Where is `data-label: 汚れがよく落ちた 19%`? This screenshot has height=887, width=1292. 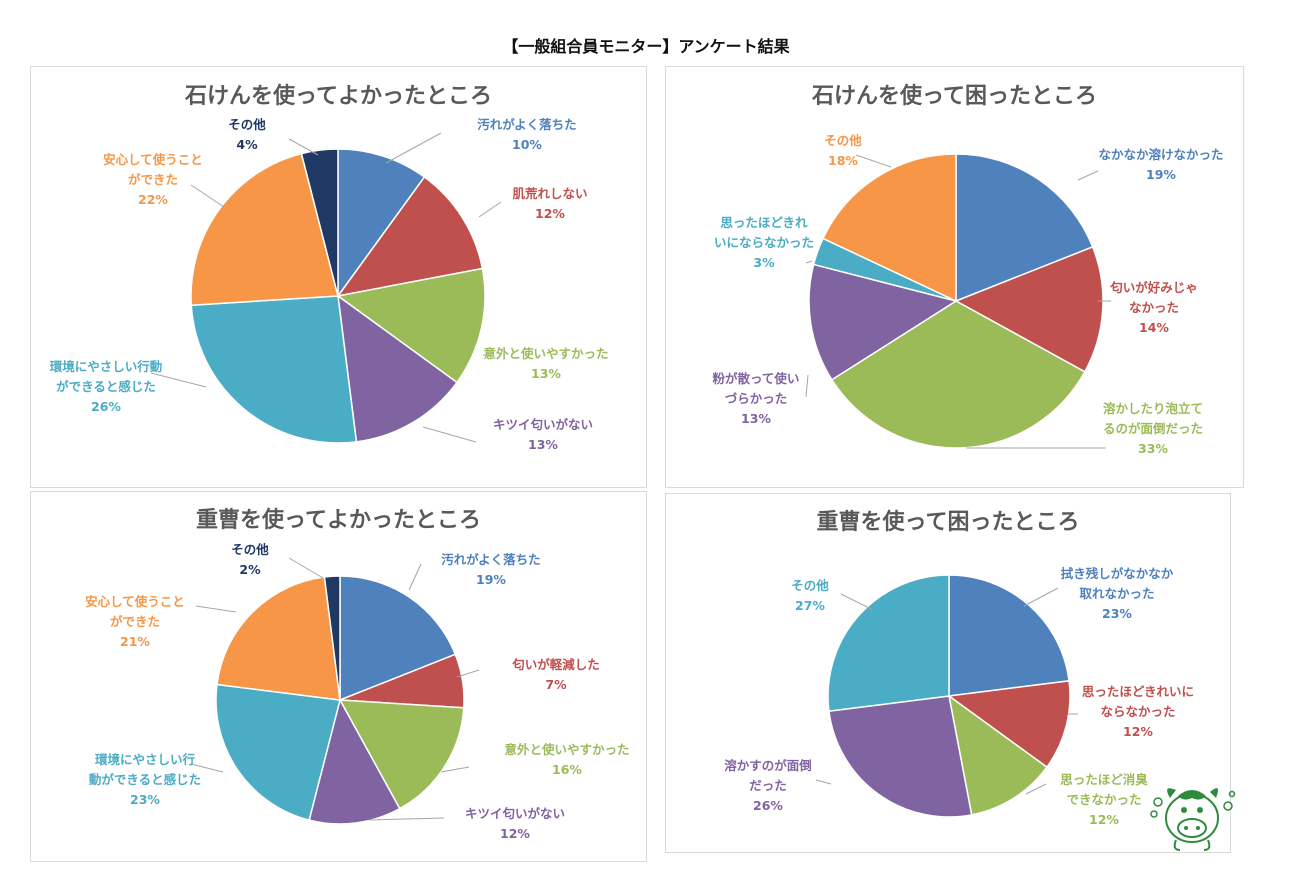
data-label: 汚れがよく落ちた 19% is located at coordinates (490, 569).